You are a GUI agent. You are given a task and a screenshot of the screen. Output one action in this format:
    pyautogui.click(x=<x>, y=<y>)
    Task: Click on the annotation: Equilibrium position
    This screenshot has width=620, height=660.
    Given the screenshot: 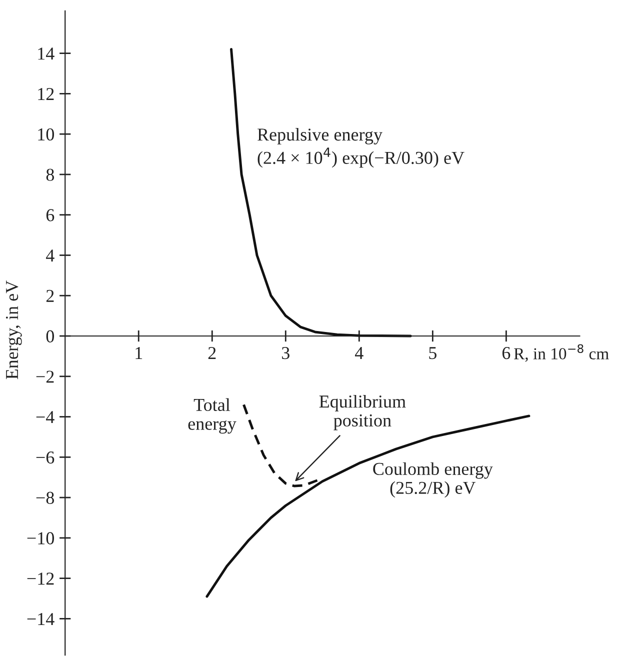 What is the action you would take?
    pyautogui.click(x=362, y=412)
    